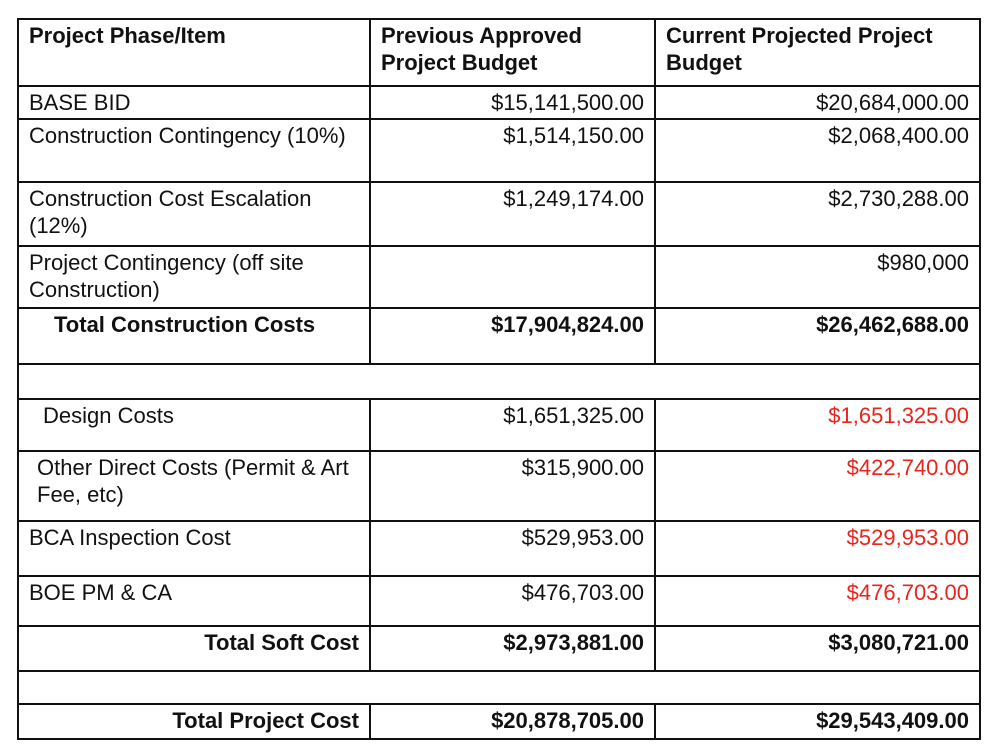  What do you see at coordinates (817, 277) in the screenshot?
I see `row-current: $980,000` at bounding box center [817, 277].